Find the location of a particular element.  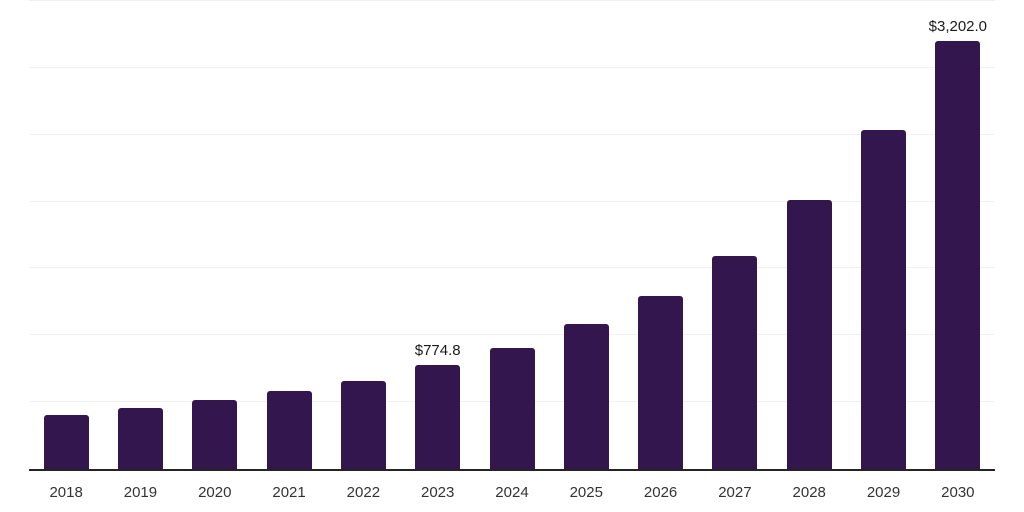

x-tick-label-2021: 2021 is located at coordinates (289, 492).